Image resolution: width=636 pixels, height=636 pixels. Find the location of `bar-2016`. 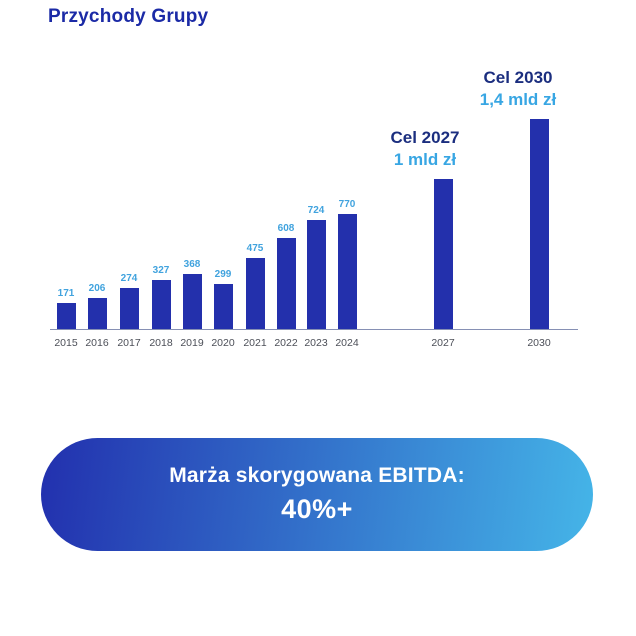

bar-2016 is located at coordinates (97, 313).